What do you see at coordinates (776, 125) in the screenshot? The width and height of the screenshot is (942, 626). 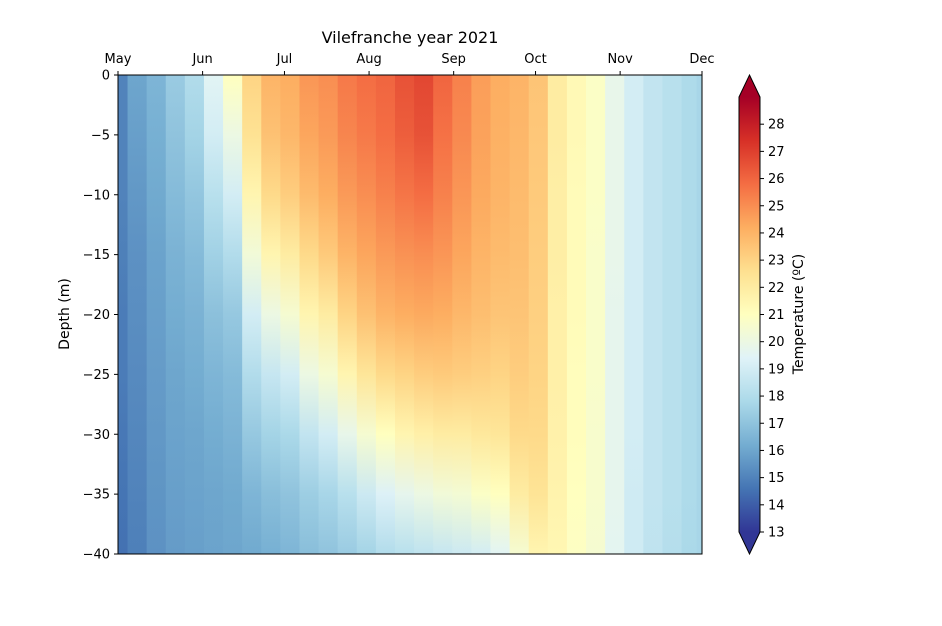 I see `colorbar-tick-label: 28` at bounding box center [776, 125].